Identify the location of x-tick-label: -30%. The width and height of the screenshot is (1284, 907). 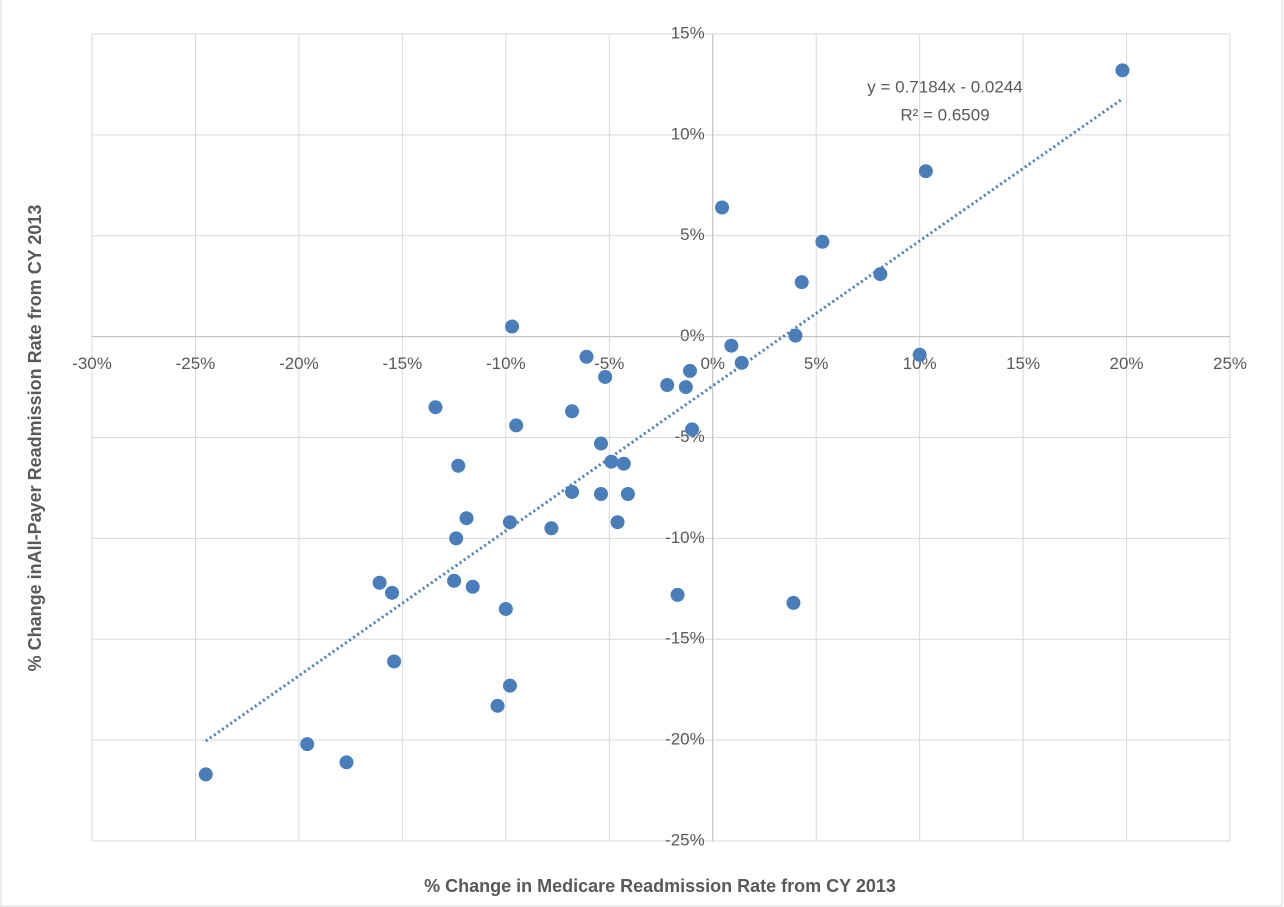
(92, 363).